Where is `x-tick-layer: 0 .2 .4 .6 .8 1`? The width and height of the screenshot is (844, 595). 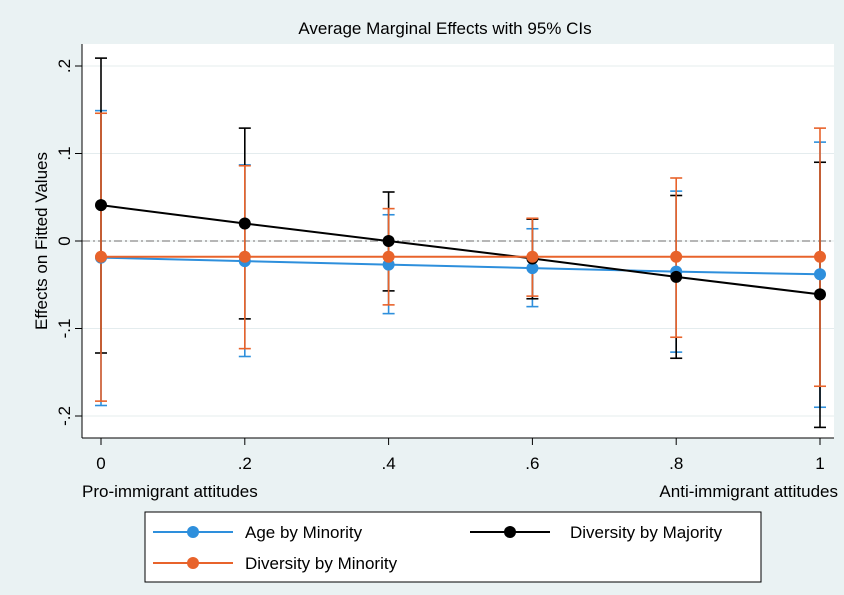
x-tick-layer: 0 .2 .4 .6 .8 1 is located at coordinates (460, 455).